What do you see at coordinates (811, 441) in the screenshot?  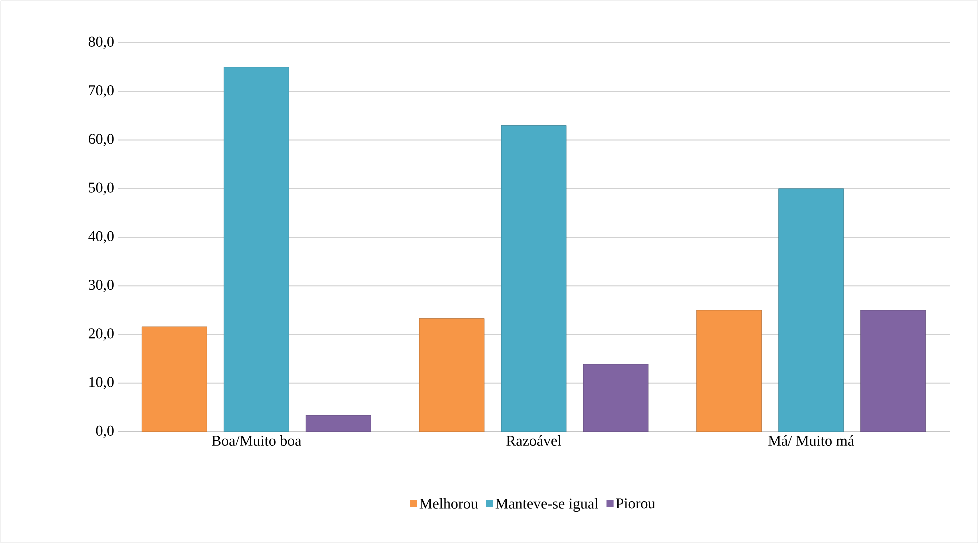 I see `x-tick-label: Má/ Muito má` at bounding box center [811, 441].